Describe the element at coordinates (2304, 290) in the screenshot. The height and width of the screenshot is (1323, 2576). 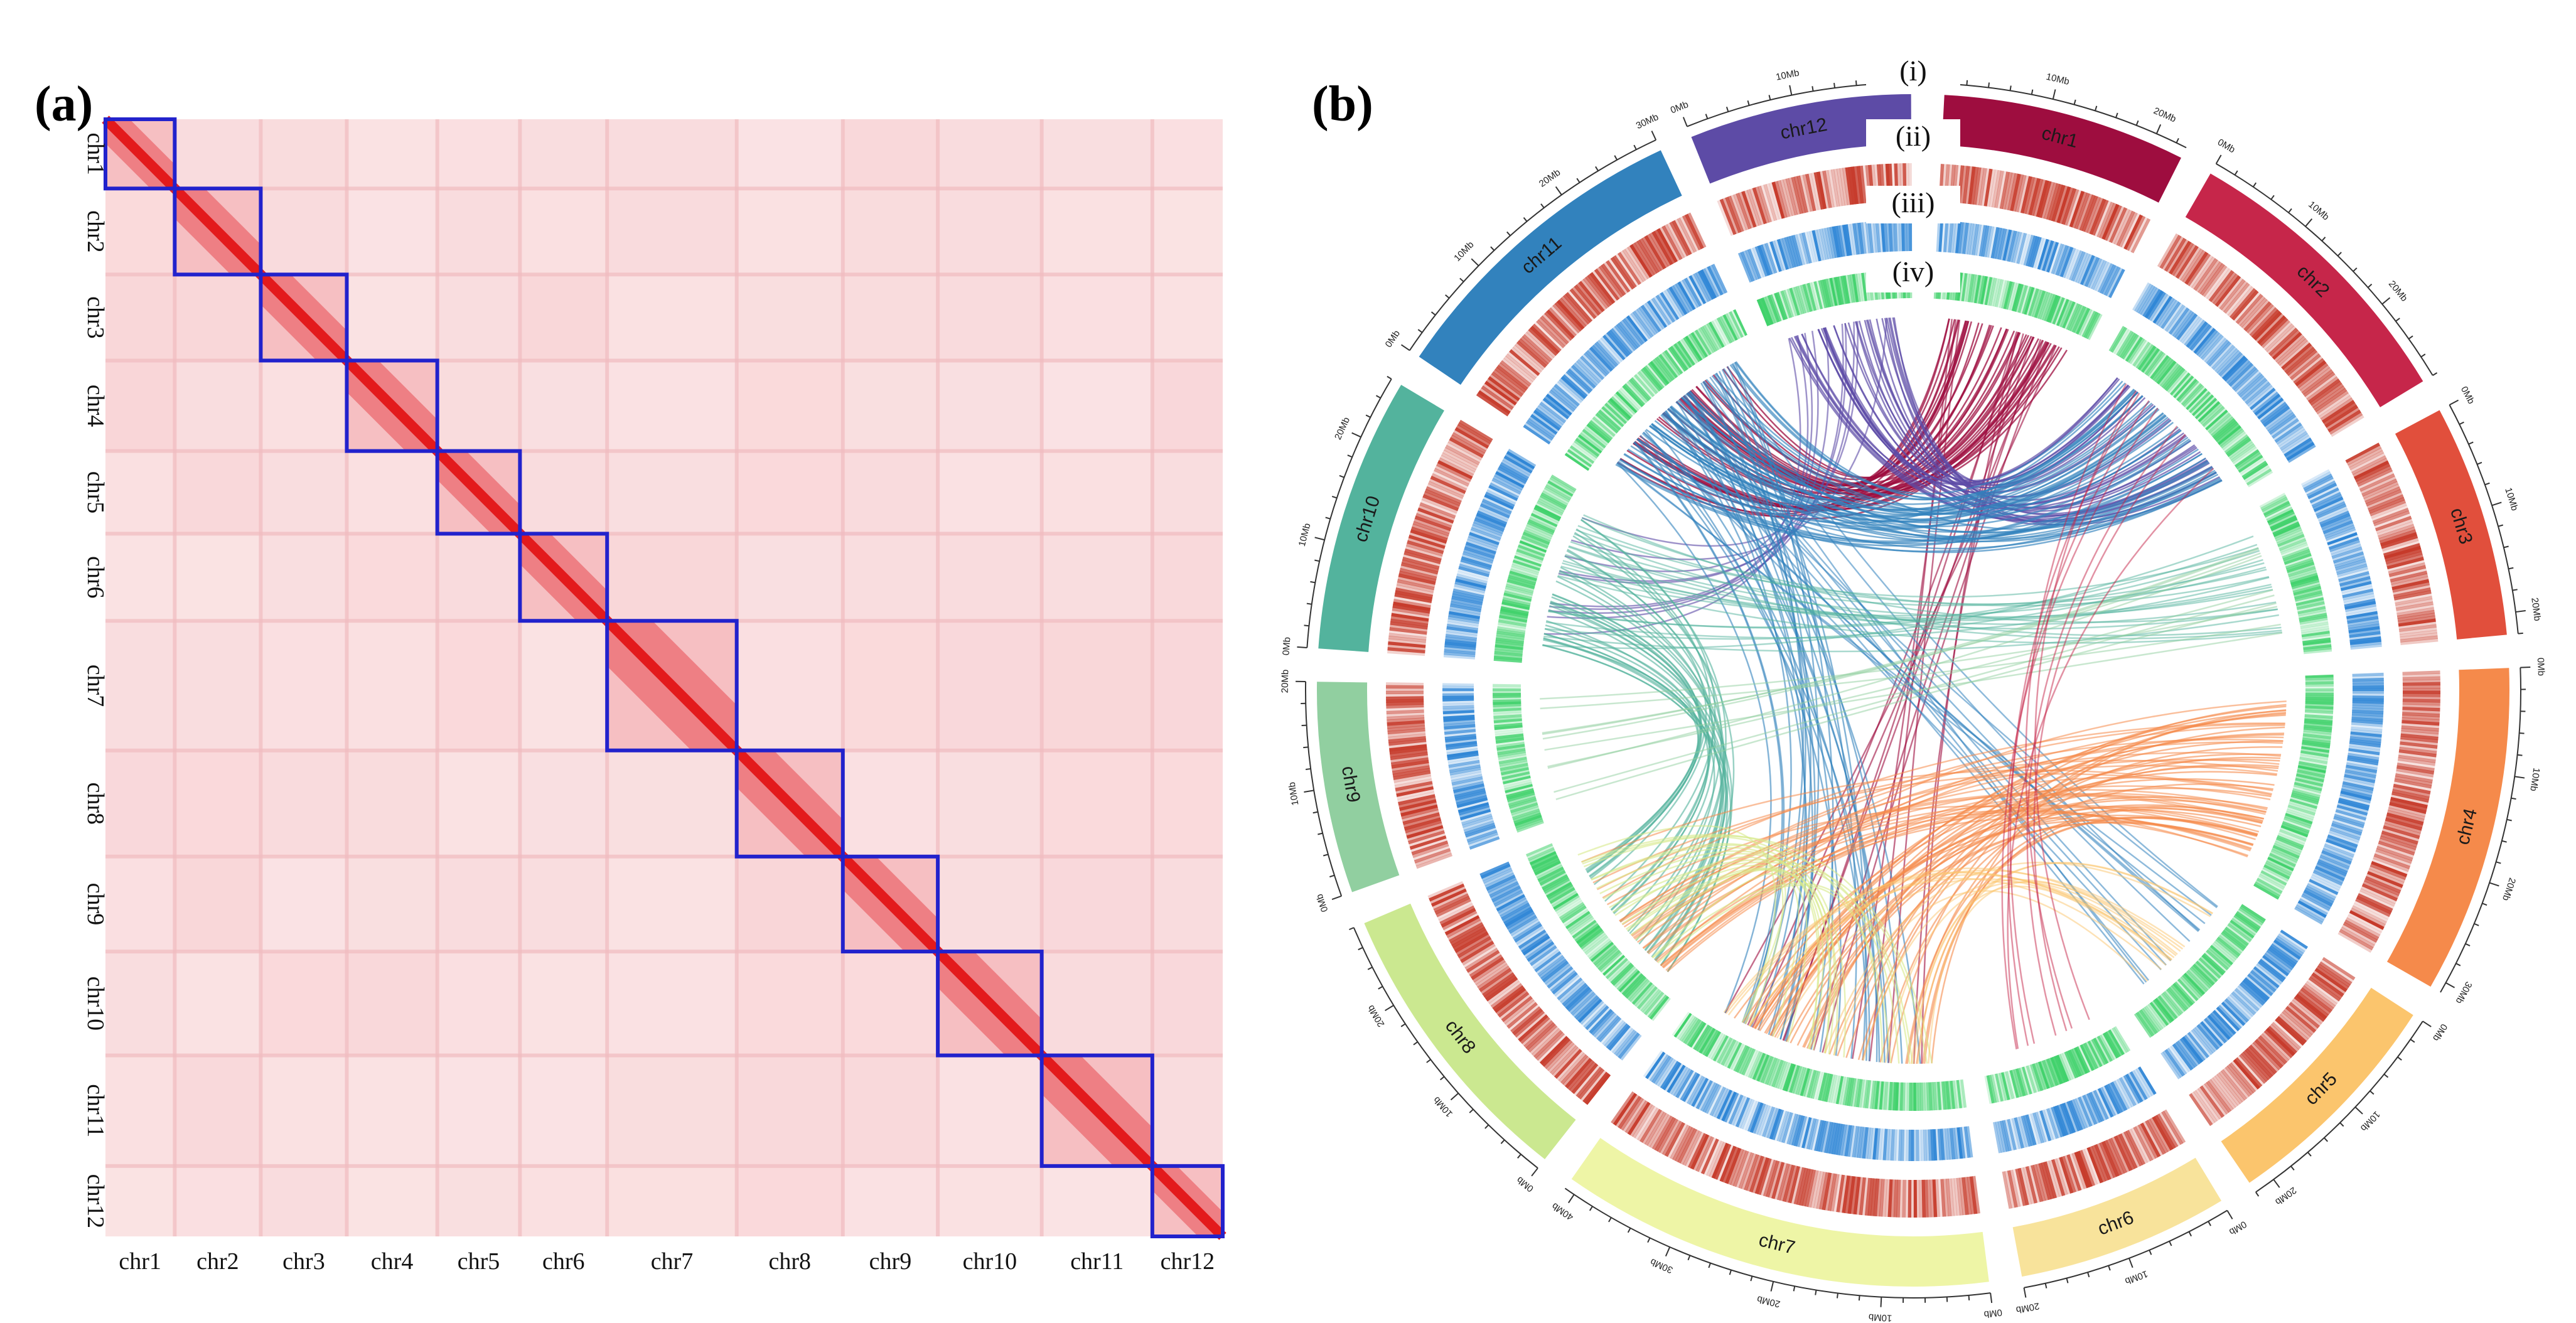
I see `ideogram-chr2` at that location.